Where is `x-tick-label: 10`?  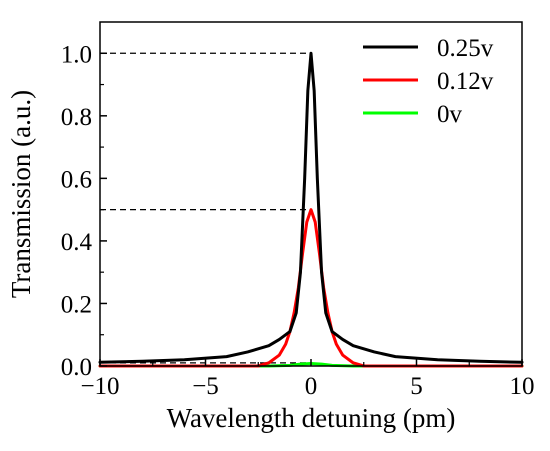
x-tick-label: 10 is located at coordinates (522, 386).